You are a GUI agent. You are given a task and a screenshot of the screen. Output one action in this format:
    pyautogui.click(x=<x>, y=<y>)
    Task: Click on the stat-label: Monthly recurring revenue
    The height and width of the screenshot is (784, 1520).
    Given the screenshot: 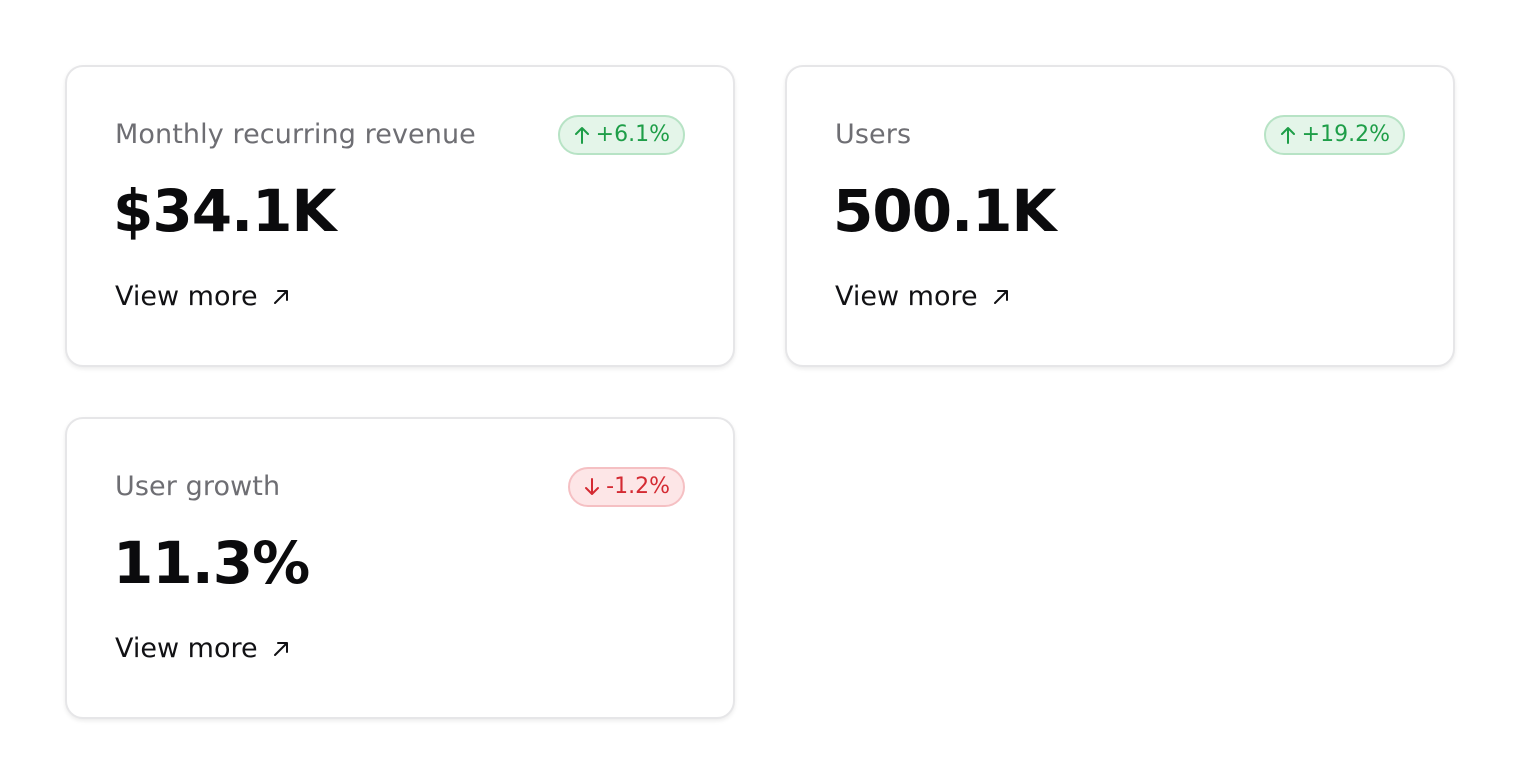 What is the action you would take?
    pyautogui.click(x=295, y=134)
    